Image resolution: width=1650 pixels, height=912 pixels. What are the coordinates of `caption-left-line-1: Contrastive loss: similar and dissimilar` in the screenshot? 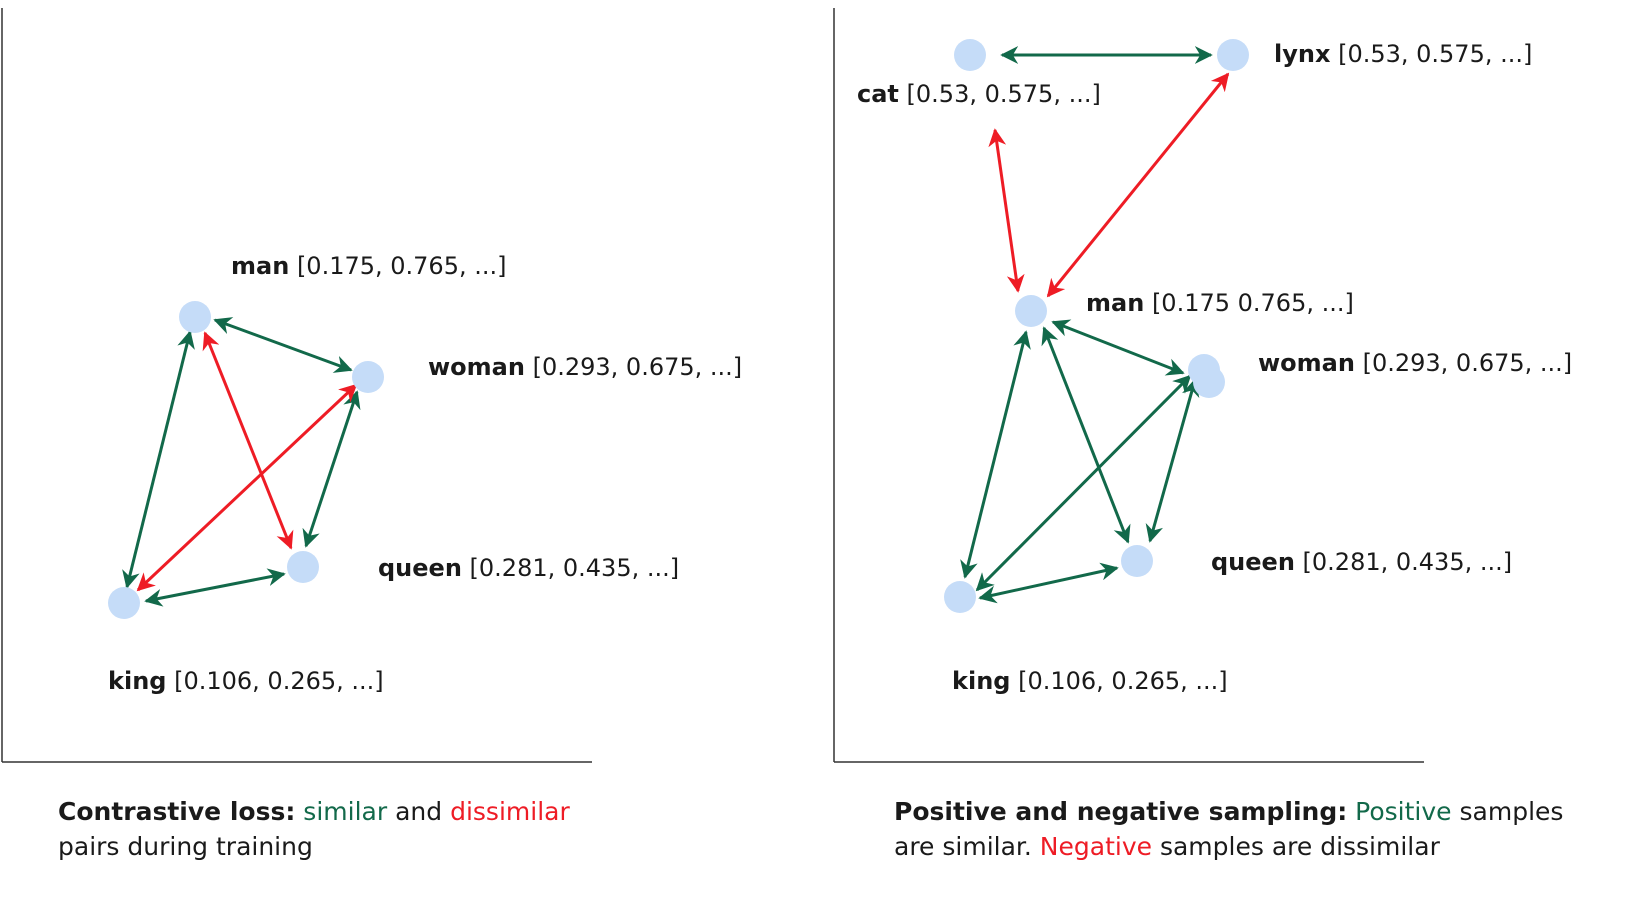 It's located at (314, 811).